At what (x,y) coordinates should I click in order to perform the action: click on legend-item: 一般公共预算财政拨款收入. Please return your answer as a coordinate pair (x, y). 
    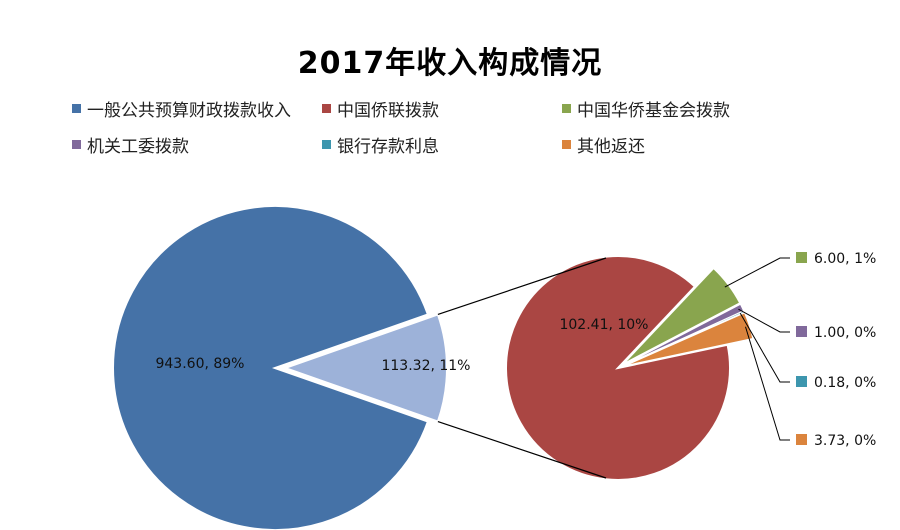
    Looking at the image, I should click on (181, 108).